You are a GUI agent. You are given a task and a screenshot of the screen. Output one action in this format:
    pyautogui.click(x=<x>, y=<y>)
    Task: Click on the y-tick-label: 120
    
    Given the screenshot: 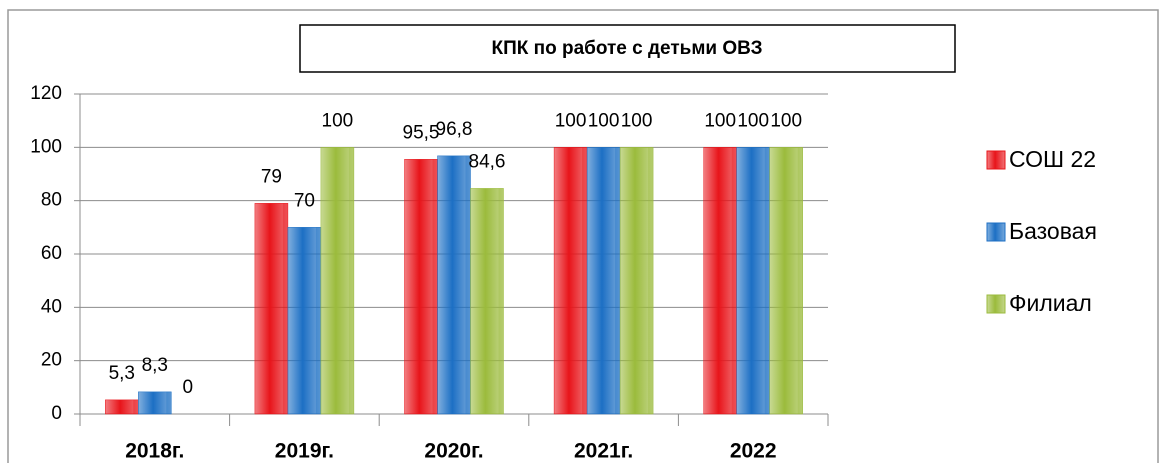 What is the action you would take?
    pyautogui.click(x=46, y=93)
    